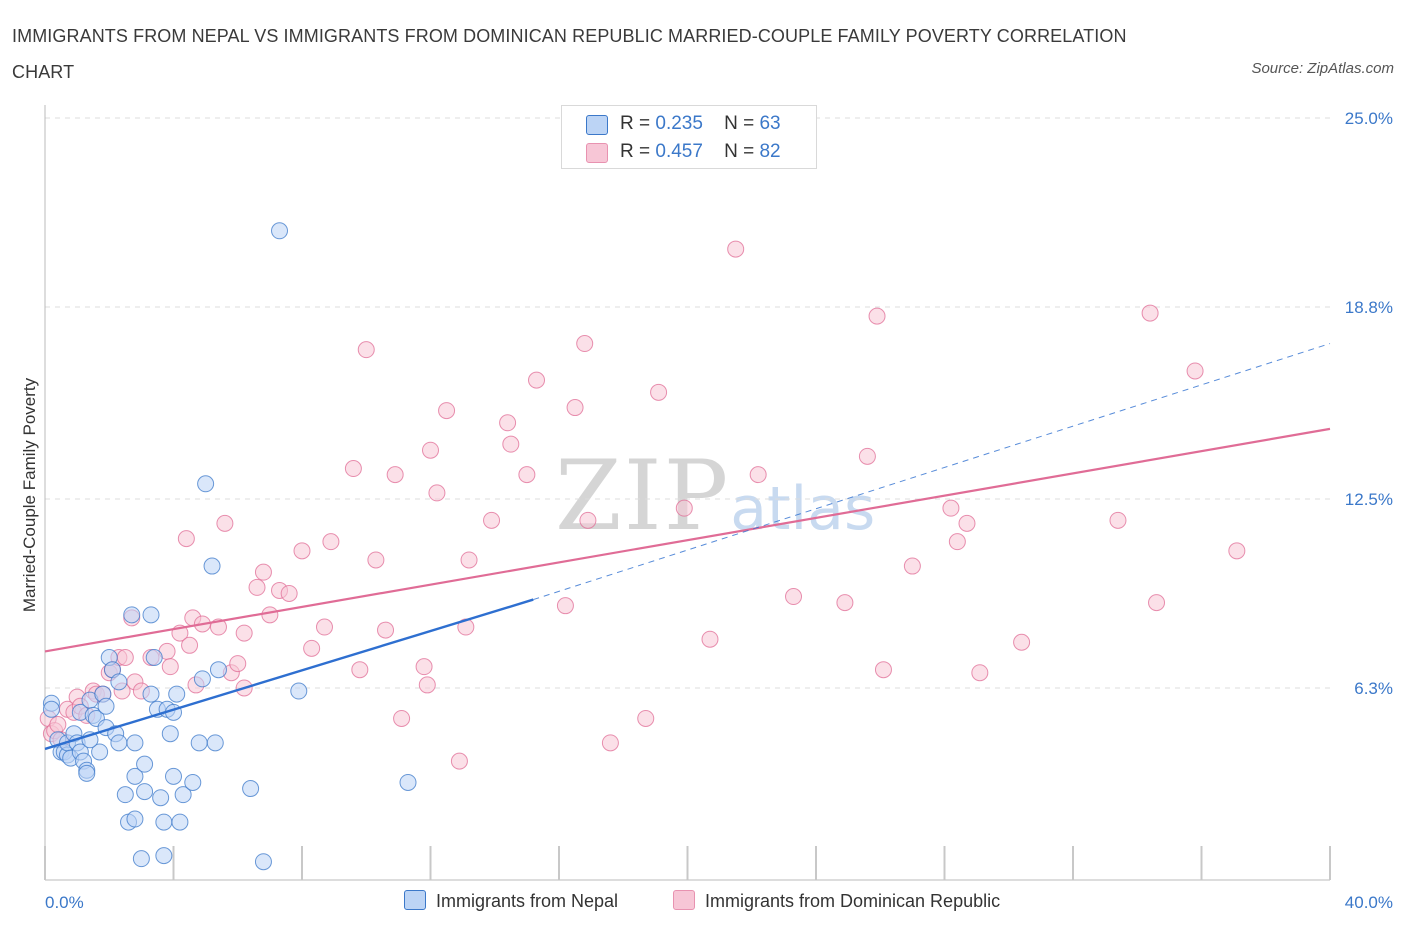 The image size is (1406, 930). What do you see at coordinates (1373, 688) in the screenshot?
I see `y-tick-label: 6.3%` at bounding box center [1373, 688].